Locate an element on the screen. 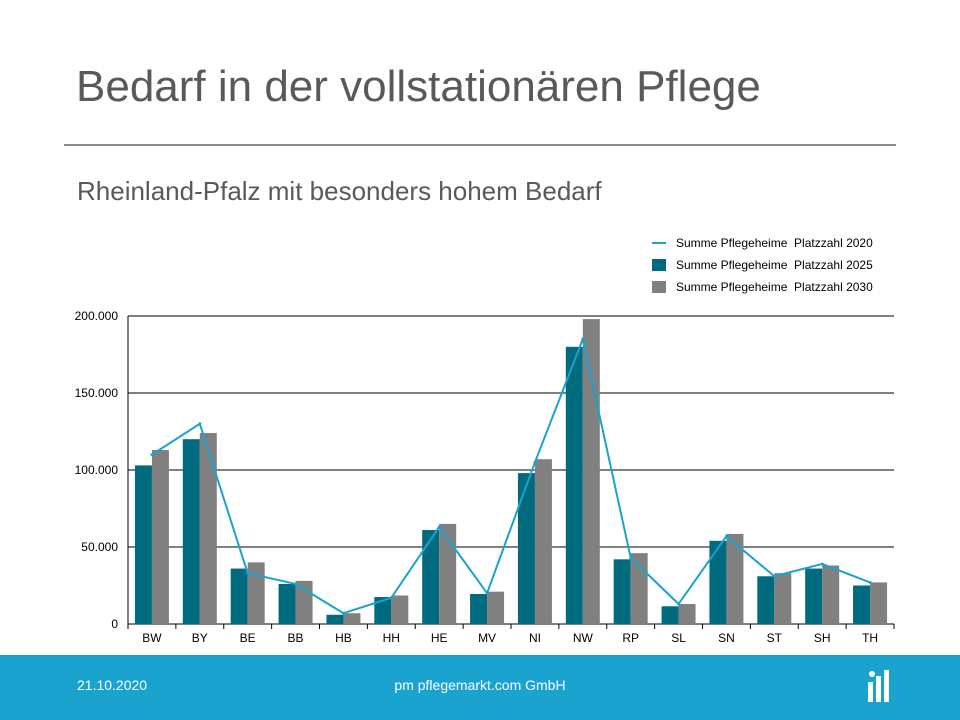 Image resolution: width=960 pixels, height=720 pixels. x-tick-label: SH is located at coordinates (822, 638).